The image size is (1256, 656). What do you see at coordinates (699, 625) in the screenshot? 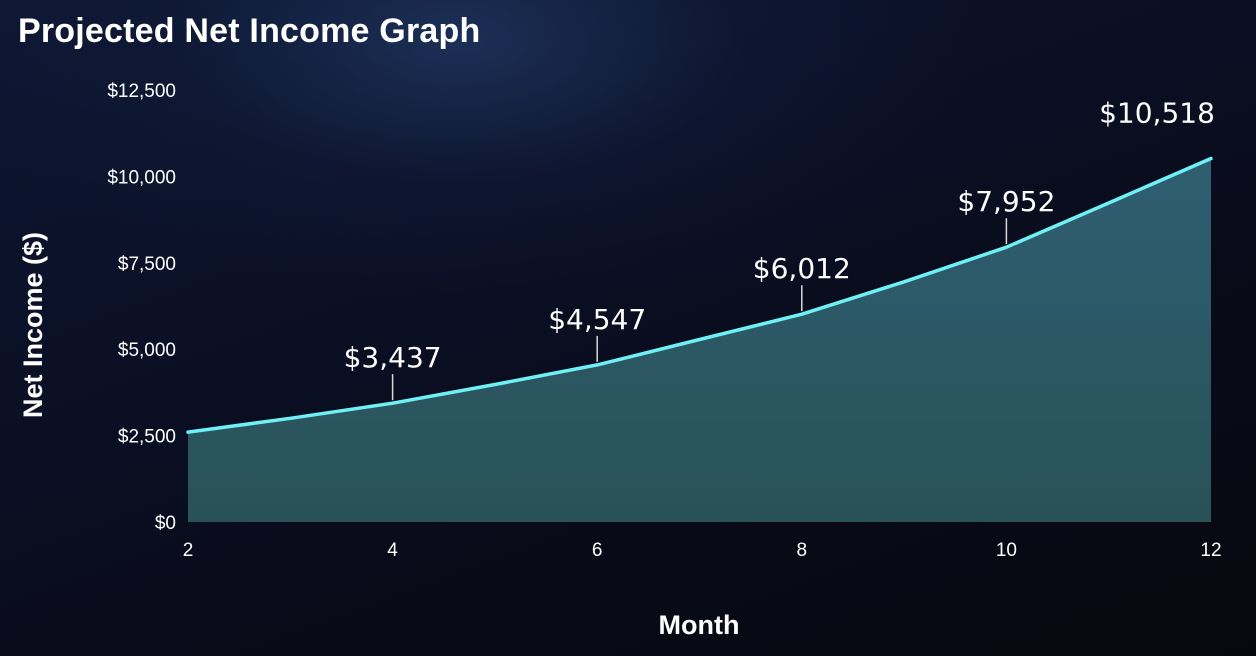
I see `x-axis-title: Month` at bounding box center [699, 625].